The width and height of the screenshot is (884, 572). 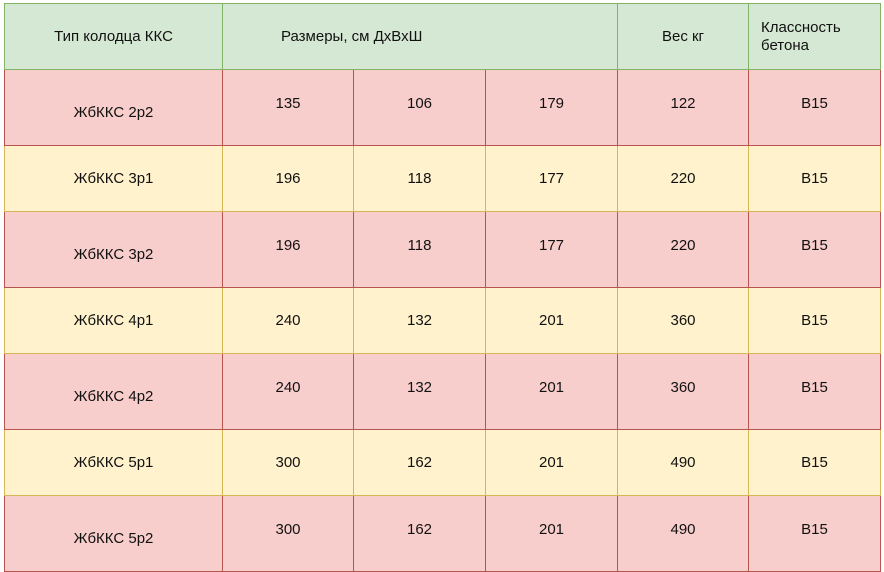 I want to click on header-dimensions: Размеры, см ДхВхШ, so click(x=420, y=36).